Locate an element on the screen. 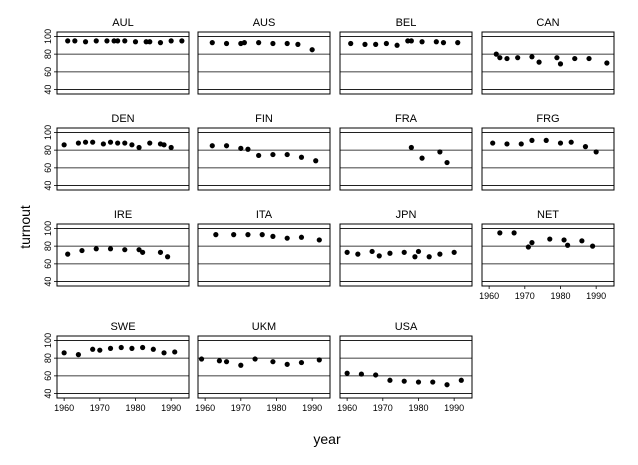 The height and width of the screenshot is (465, 638). y-tick-label: 40 is located at coordinates (48, 90).